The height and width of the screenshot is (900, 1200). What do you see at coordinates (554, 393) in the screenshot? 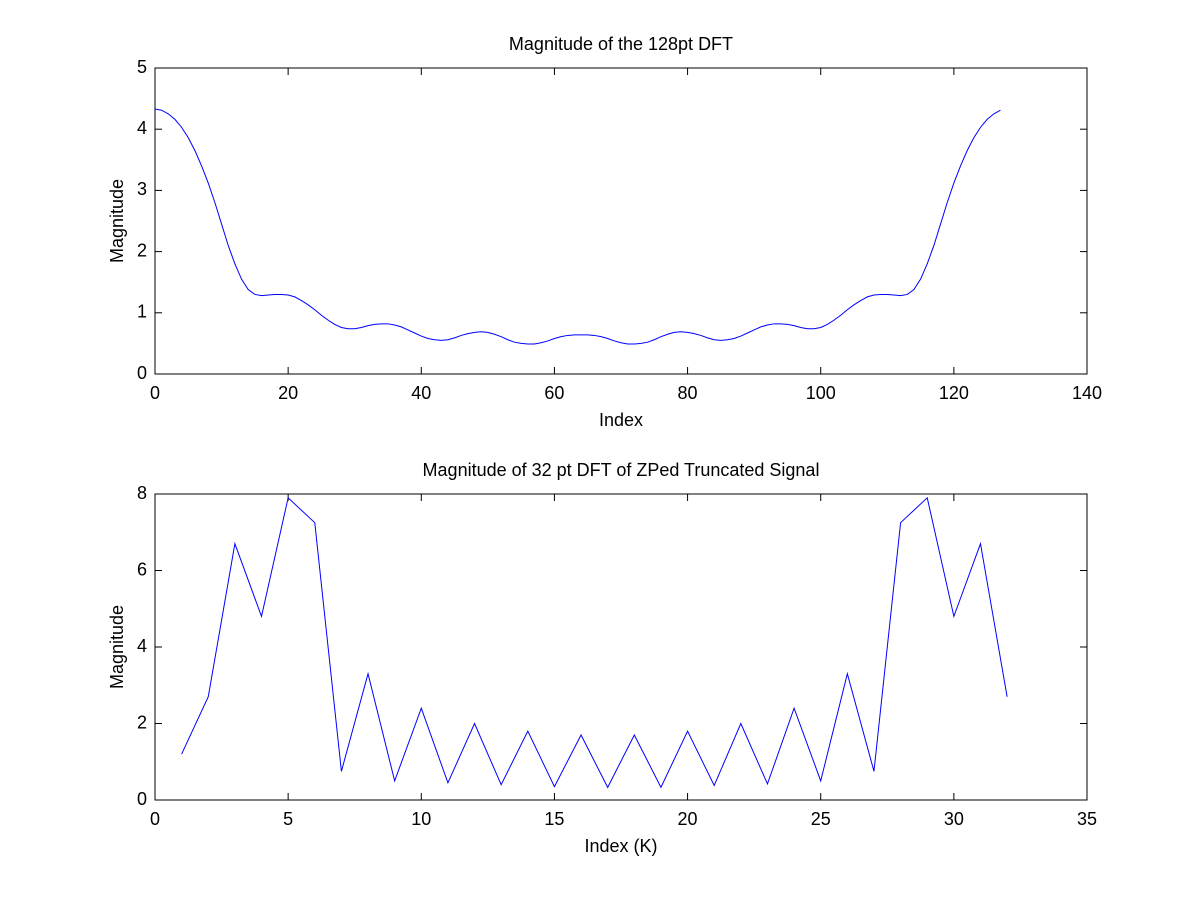
I see `x-tick-label: 60` at bounding box center [554, 393].